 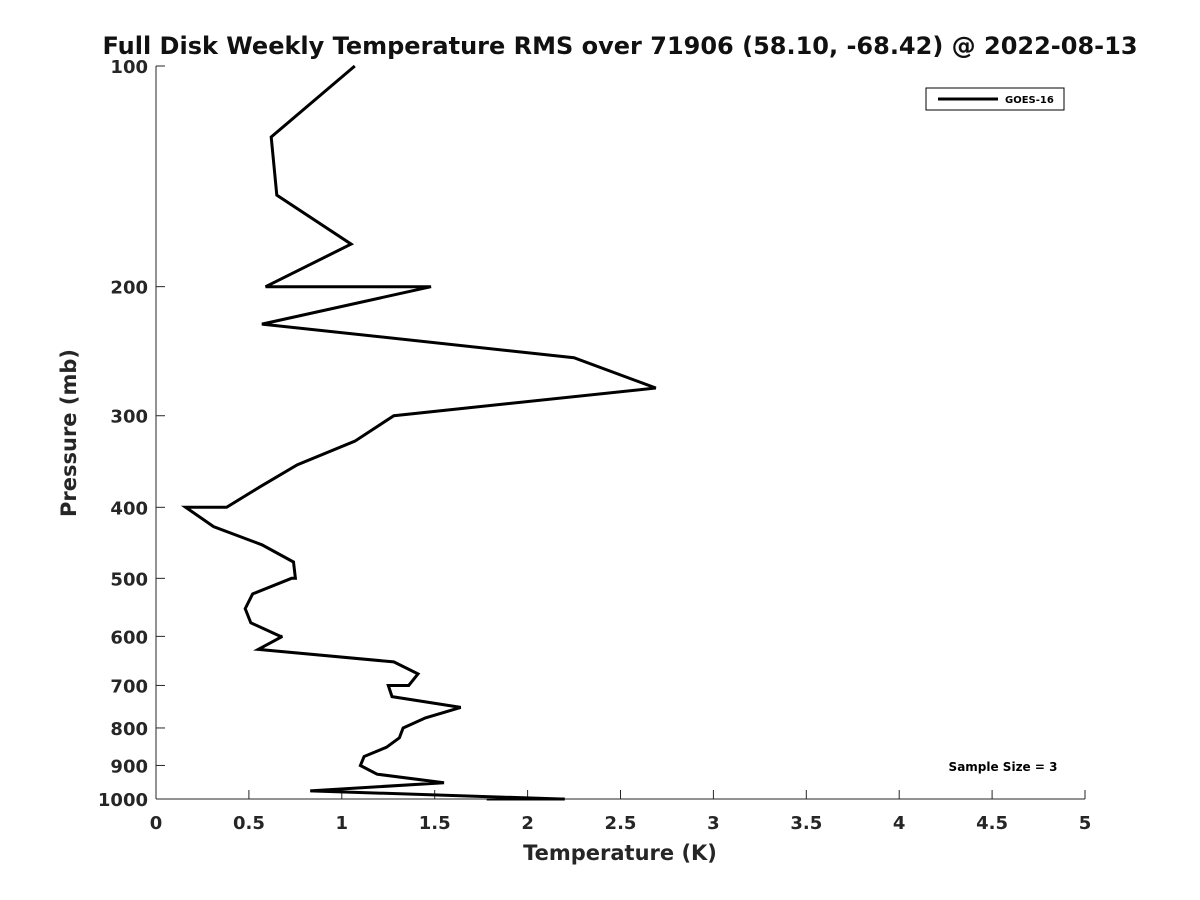 What do you see at coordinates (713, 823) in the screenshot?
I see `x-tick-label: 3` at bounding box center [713, 823].